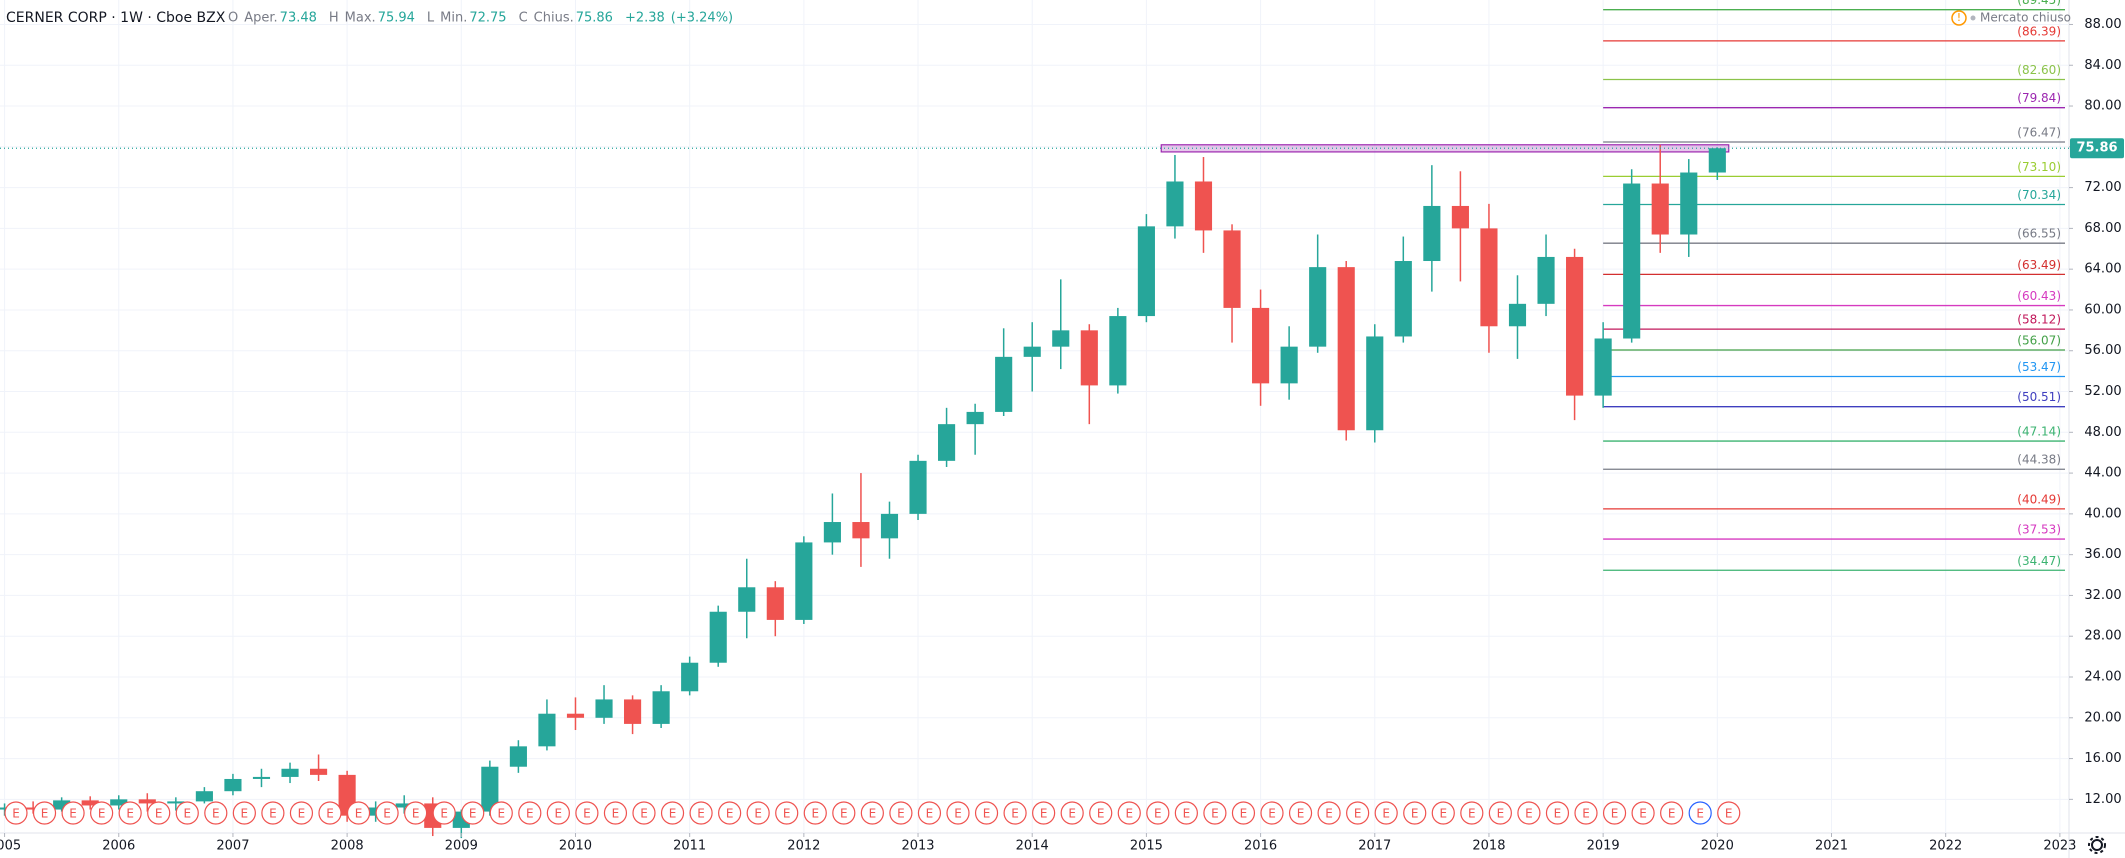 This screenshot has height=858, width=2125. I want to click on fib-label: (63.49), so click(2039, 265).